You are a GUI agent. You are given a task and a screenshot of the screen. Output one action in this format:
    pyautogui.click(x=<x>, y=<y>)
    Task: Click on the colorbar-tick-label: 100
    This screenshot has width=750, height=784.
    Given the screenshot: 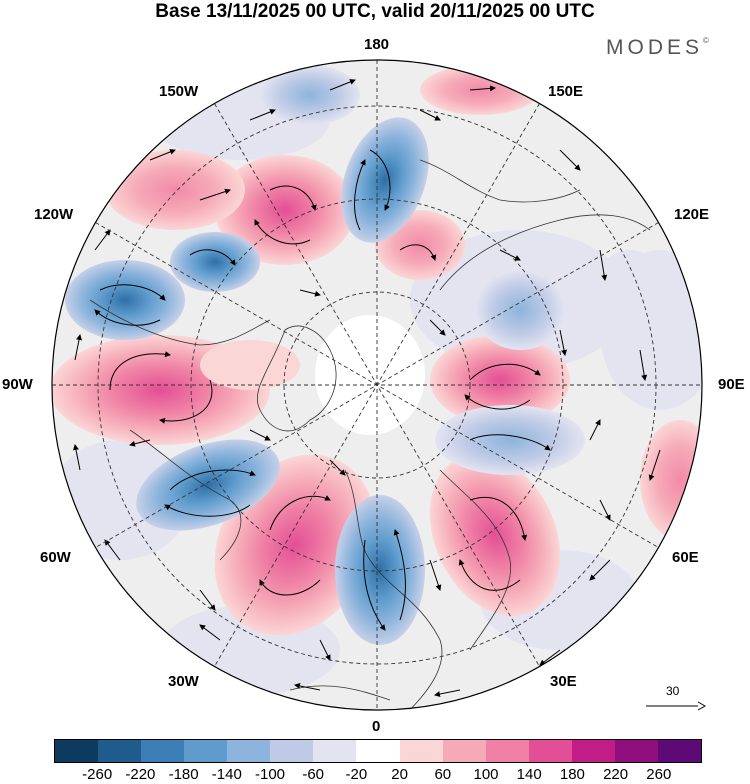 What is the action you would take?
    pyautogui.click(x=486, y=774)
    